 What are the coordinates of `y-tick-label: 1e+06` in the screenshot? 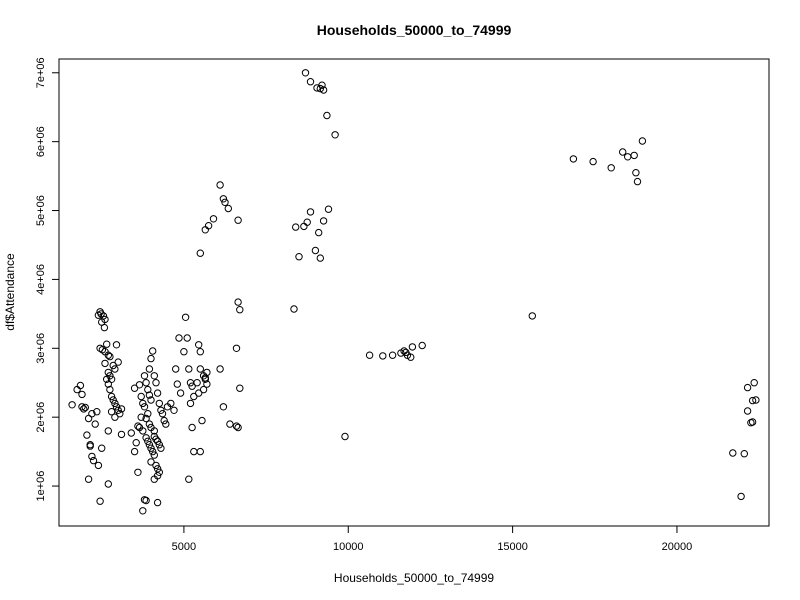 It's located at (41, 486).